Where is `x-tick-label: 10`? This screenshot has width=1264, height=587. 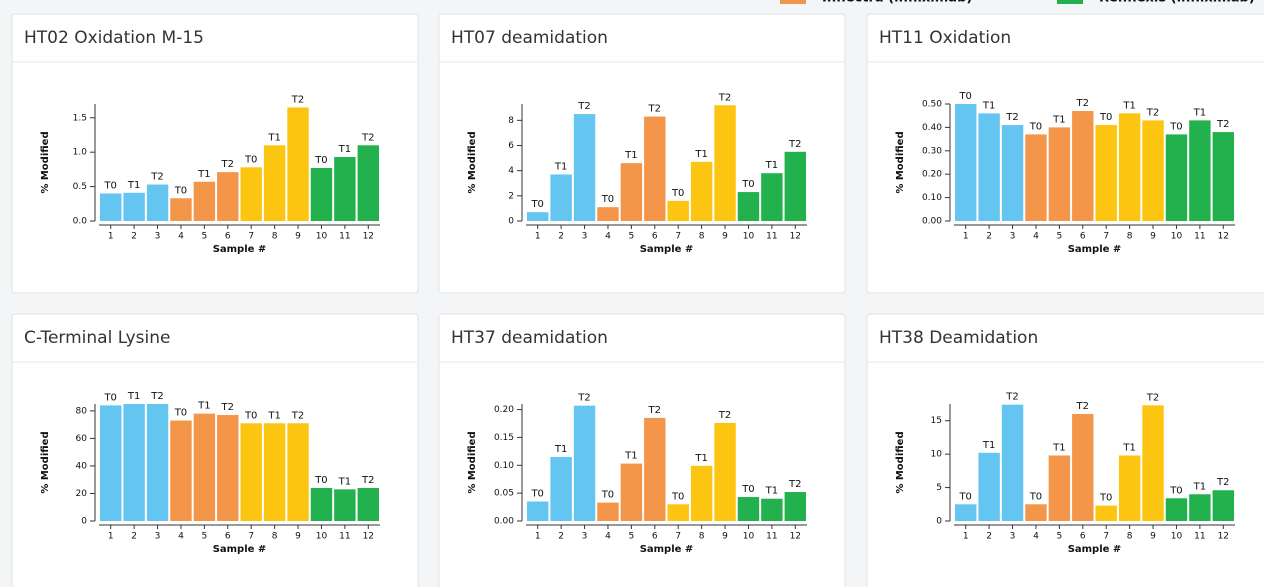 x-tick-label: 10 is located at coordinates (1177, 537).